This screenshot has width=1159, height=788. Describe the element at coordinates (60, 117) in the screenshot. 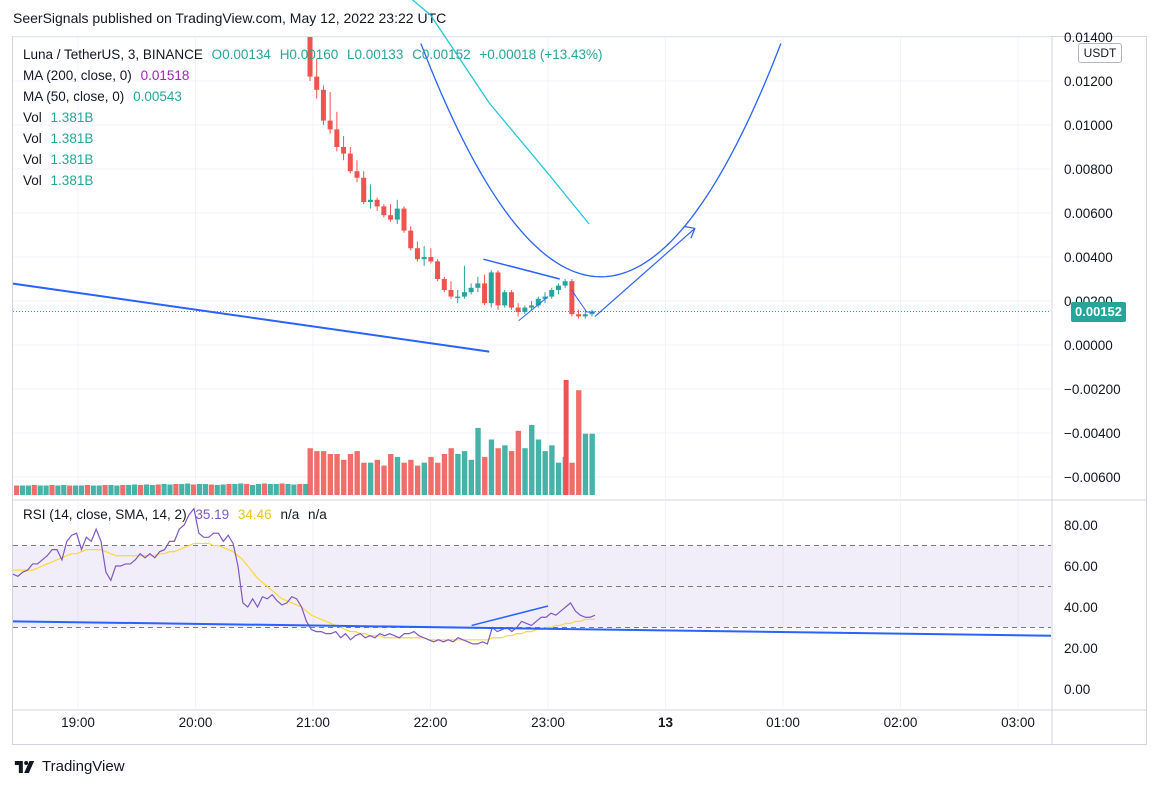

I see `vol-legend-1: Vol 1.381B` at that location.